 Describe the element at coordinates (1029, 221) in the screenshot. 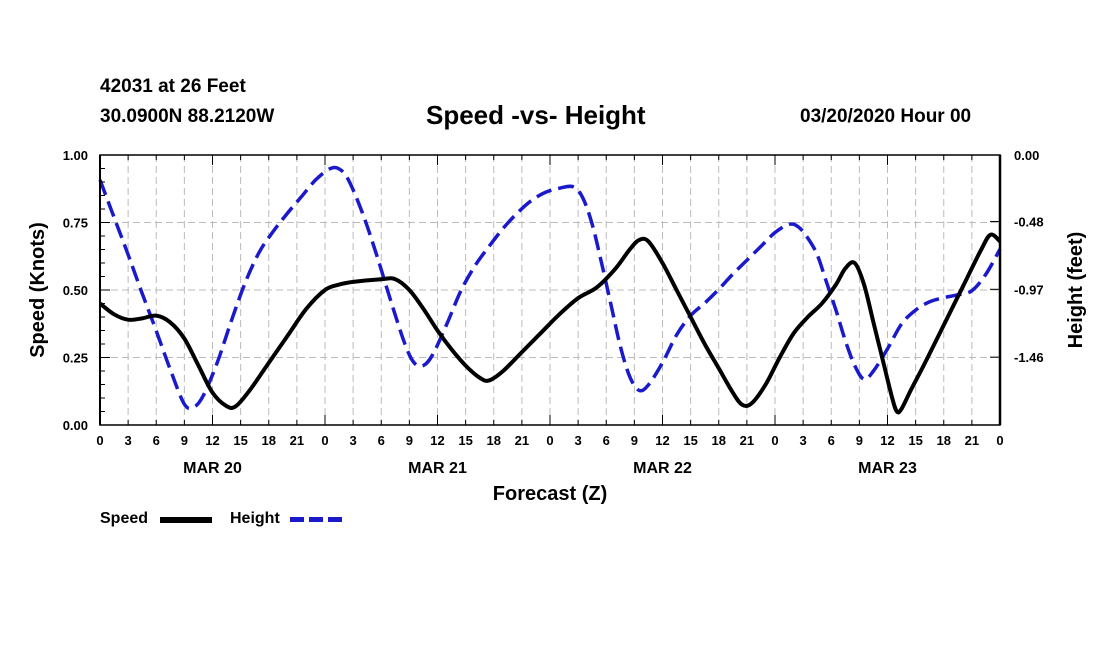

I see `y2-tick-label: -0.48` at that location.